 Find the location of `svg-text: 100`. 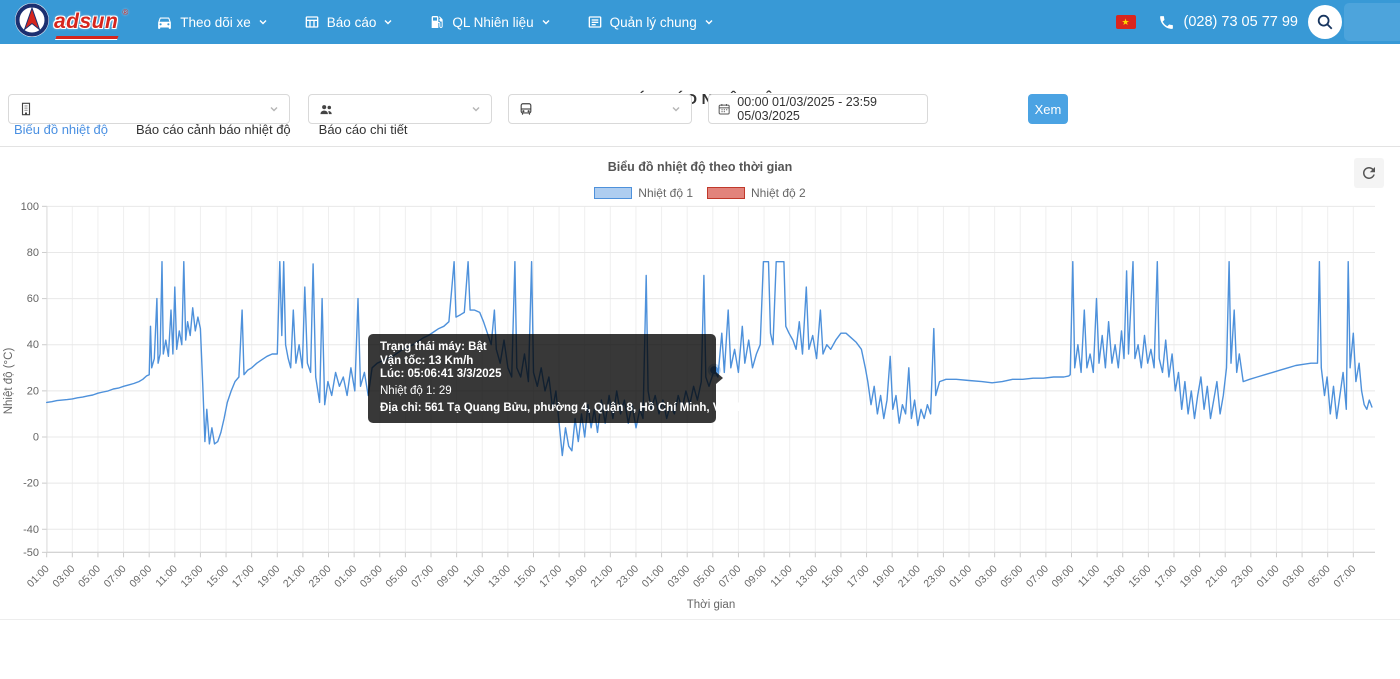

svg-text: 100 is located at coordinates (30, 207).